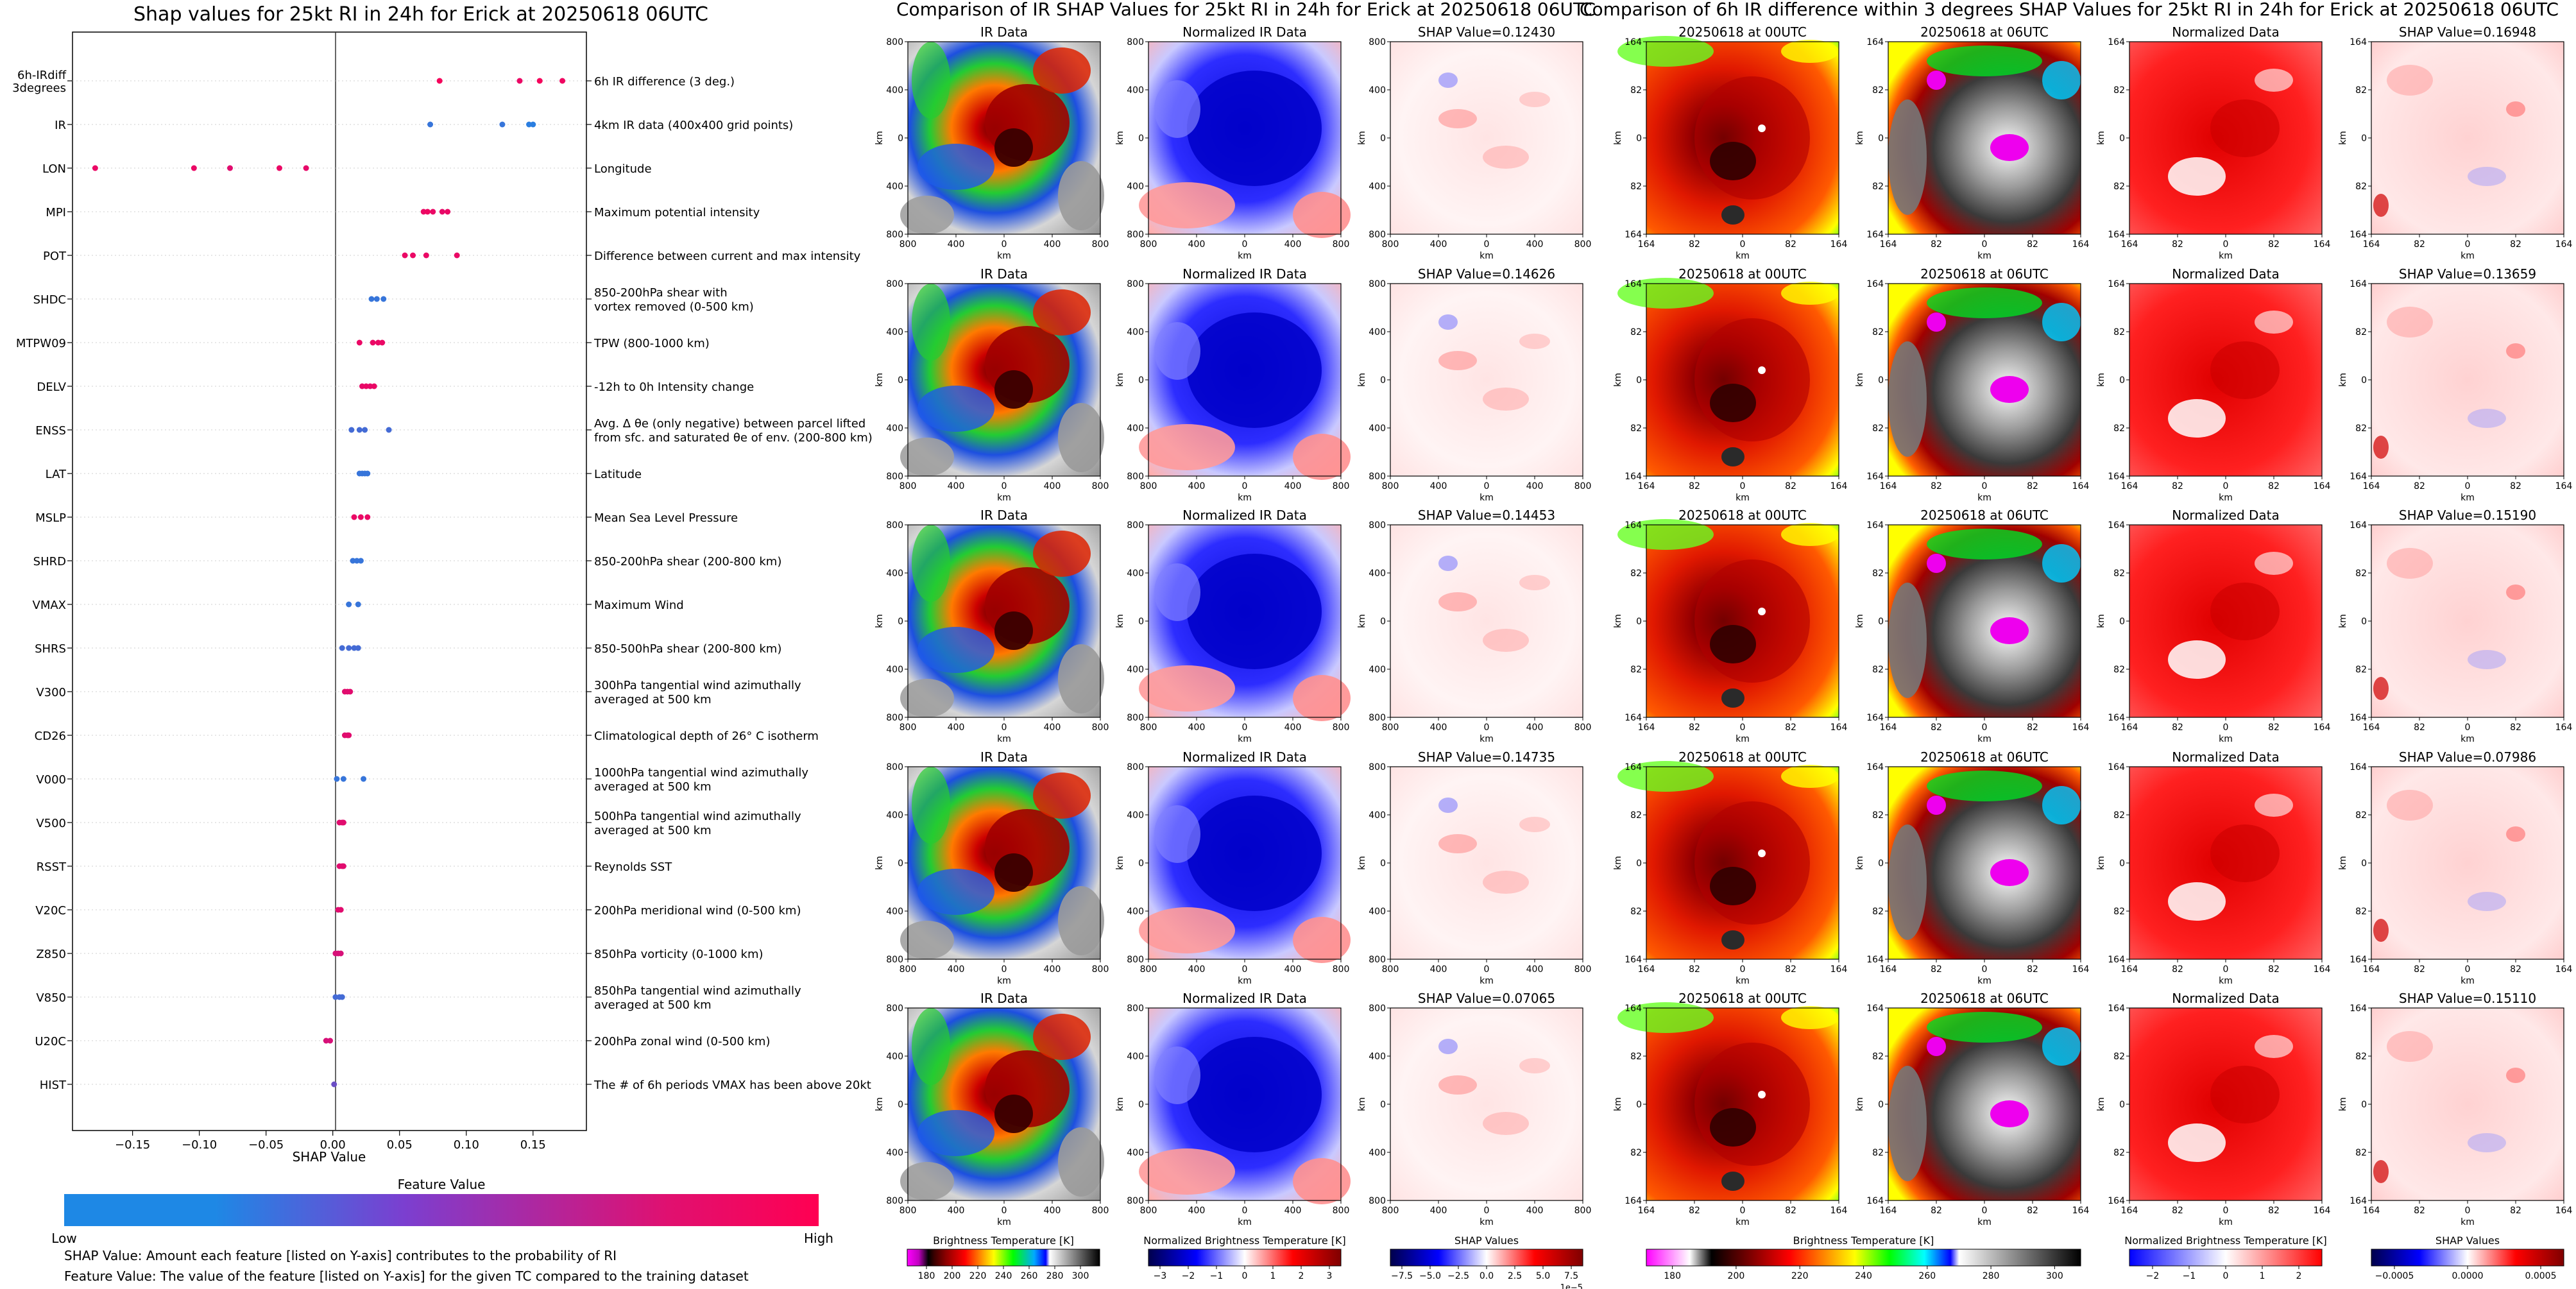 Image resolution: width=2576 pixels, height=1289 pixels. Describe the element at coordinates (347, 169) in the screenshot. I see `feature-row: LON Longitude` at that location.